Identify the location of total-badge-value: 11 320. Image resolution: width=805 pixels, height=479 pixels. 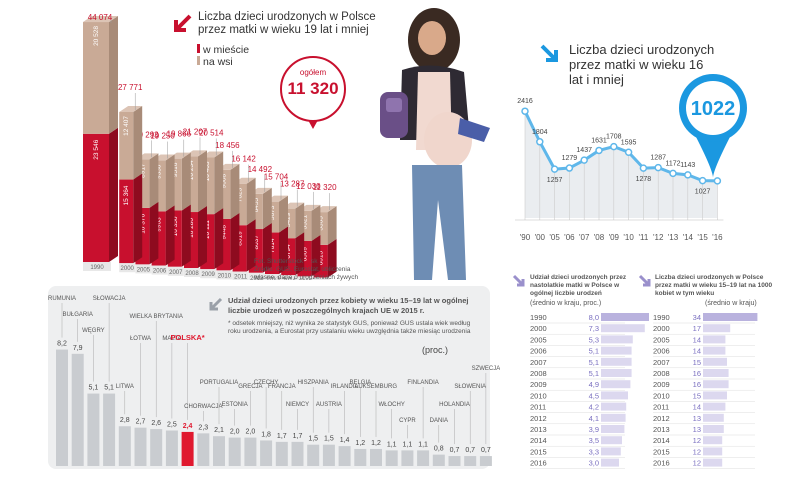
(313, 88).